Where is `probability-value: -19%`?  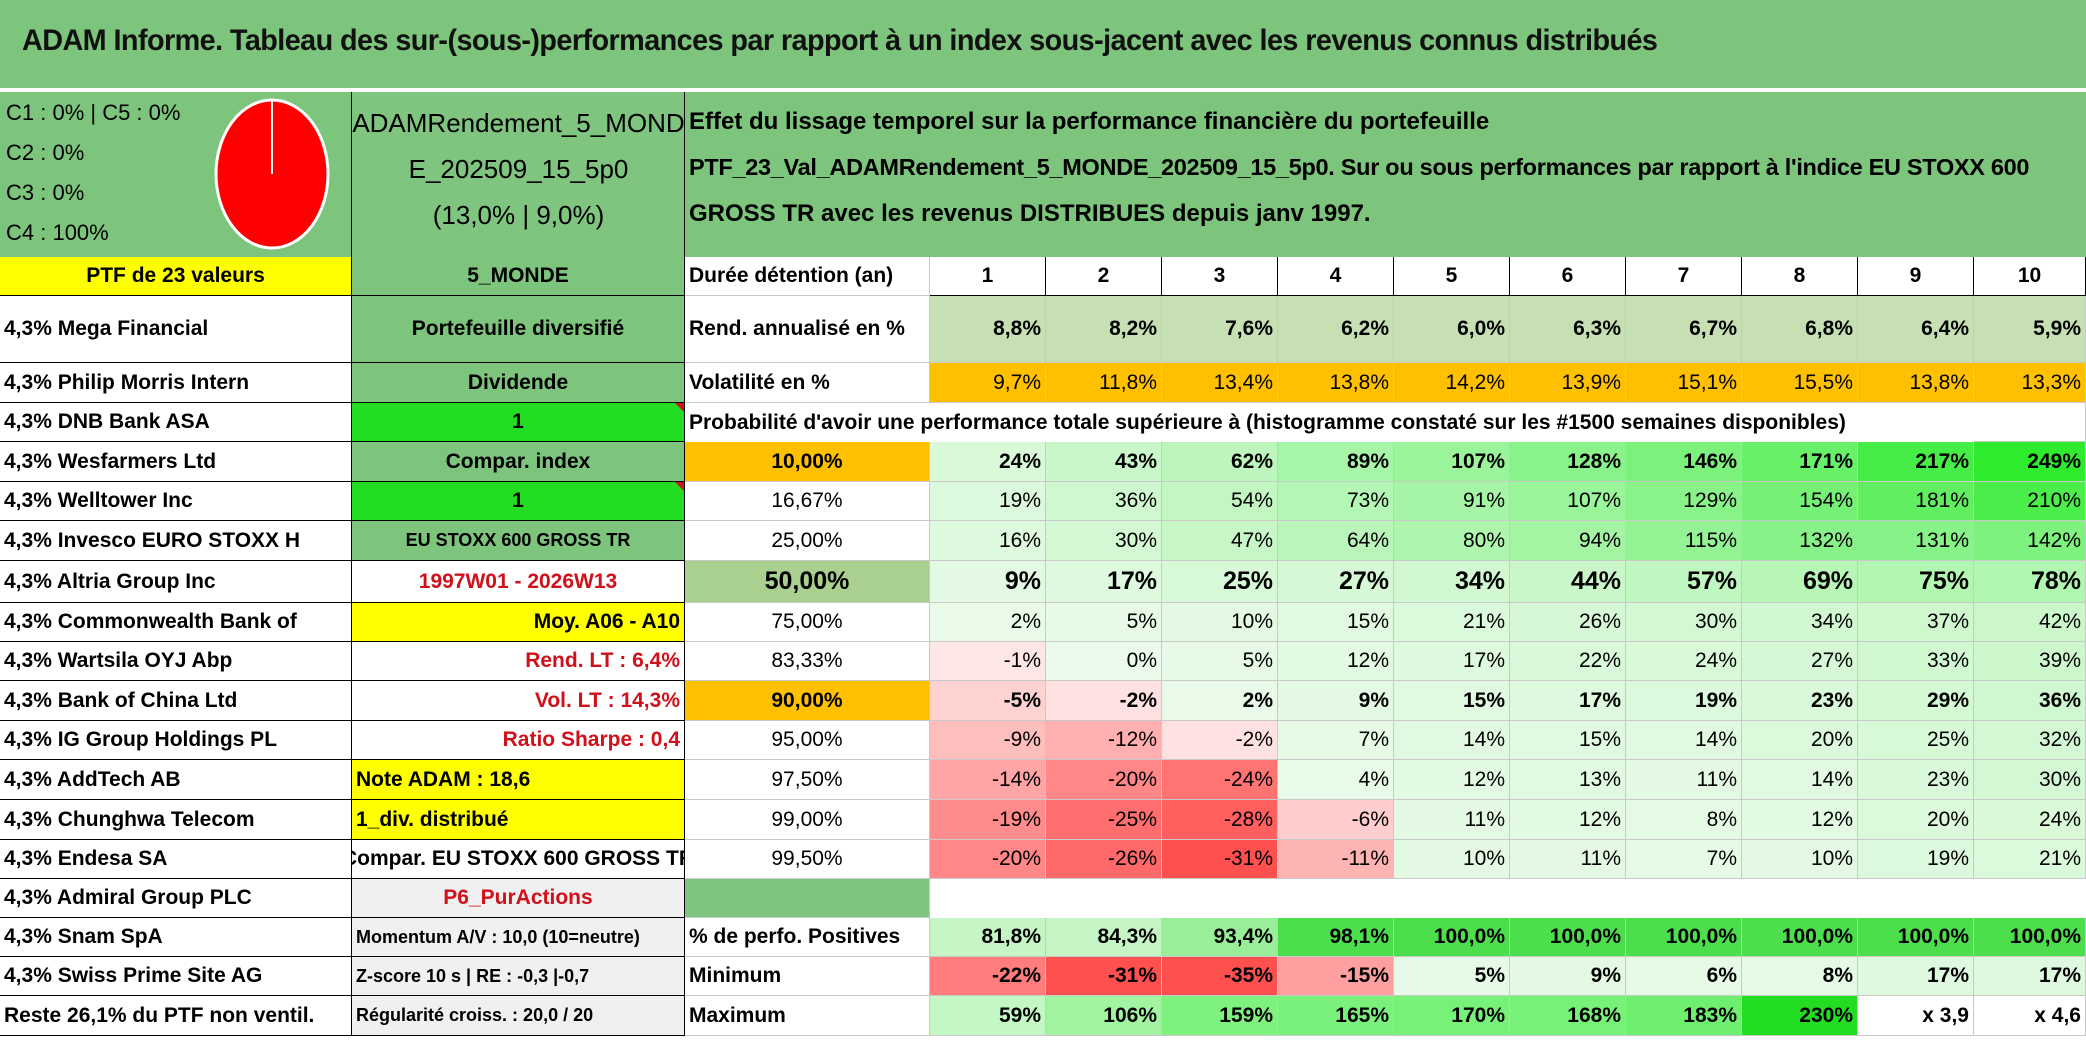 probability-value: -19% is located at coordinates (988, 820).